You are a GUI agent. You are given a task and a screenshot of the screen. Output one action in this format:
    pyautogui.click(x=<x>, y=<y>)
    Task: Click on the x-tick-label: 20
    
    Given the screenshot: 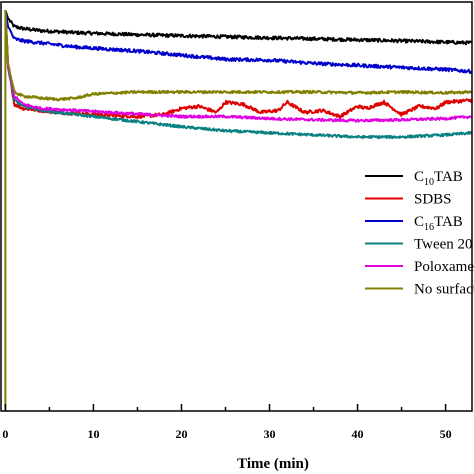 What is the action you would take?
    pyautogui.click(x=181, y=434)
    